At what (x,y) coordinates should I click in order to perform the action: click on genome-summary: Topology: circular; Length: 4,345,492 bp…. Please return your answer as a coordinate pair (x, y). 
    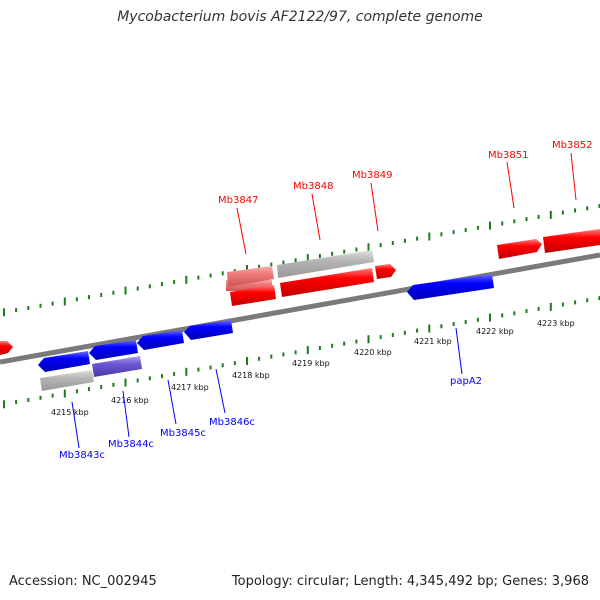
    Looking at the image, I should click on (410, 581).